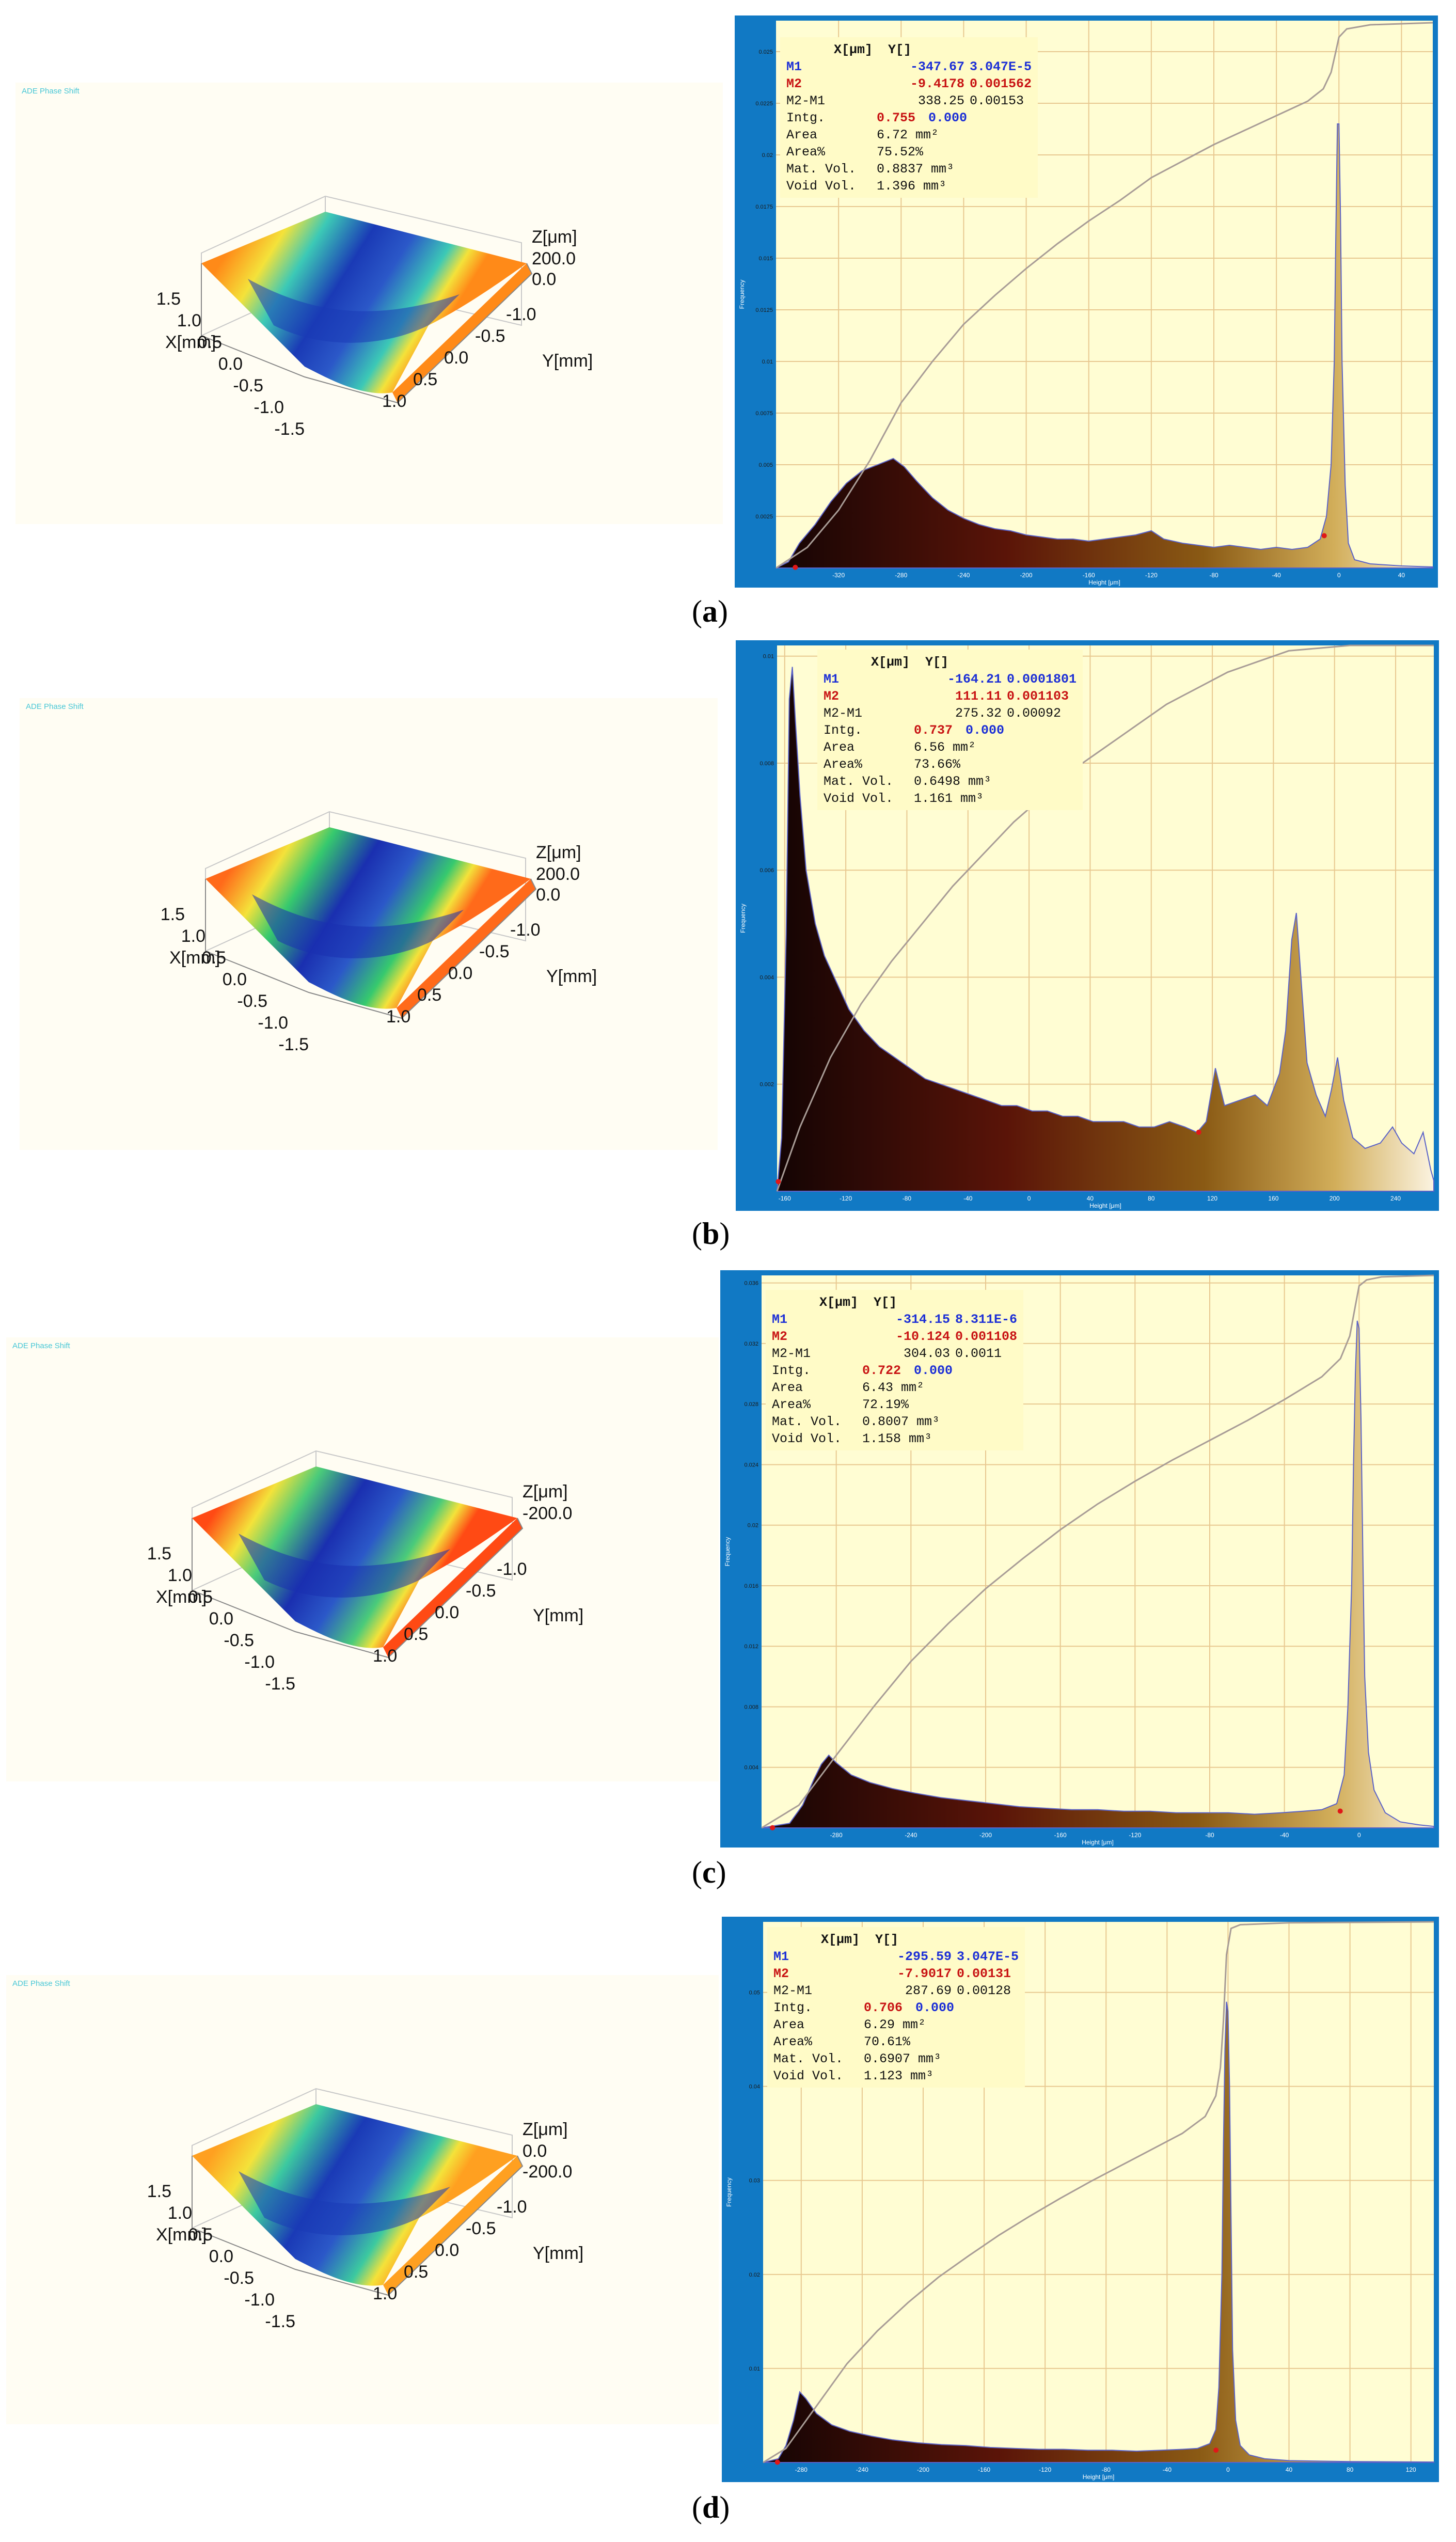  I want to click on readout-row: Mat. Vol. 0.6498 mm³, so click(950, 781).